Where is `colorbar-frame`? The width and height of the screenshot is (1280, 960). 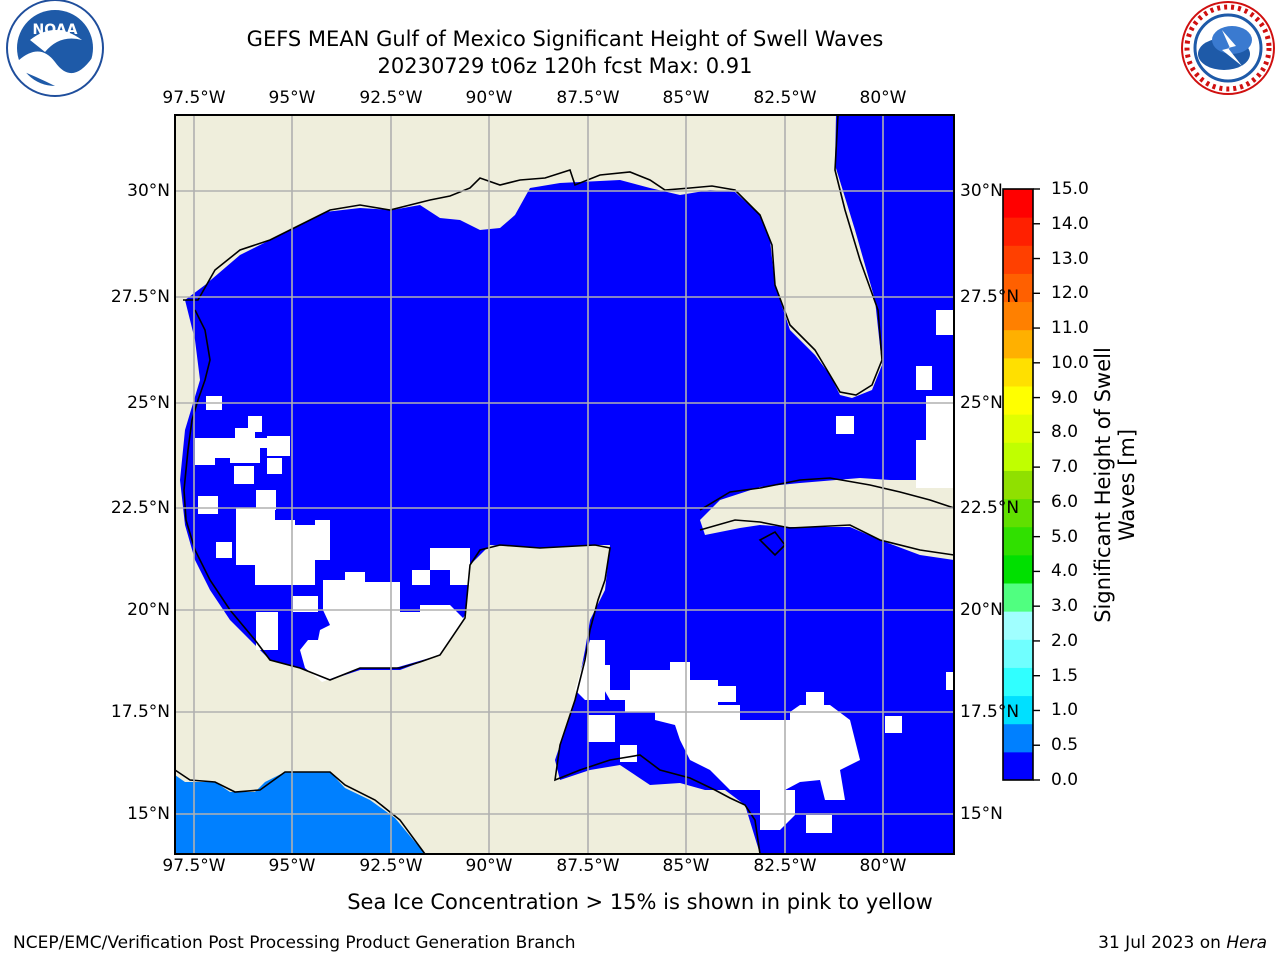 colorbar-frame is located at coordinates (1018, 484).